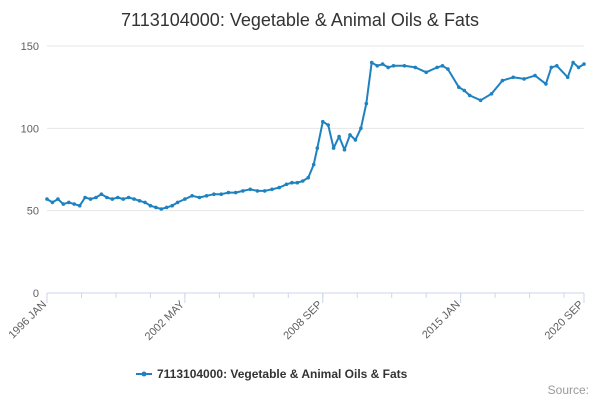 This screenshot has width=600, height=400. I want to click on source-label: Source:, so click(568, 390).